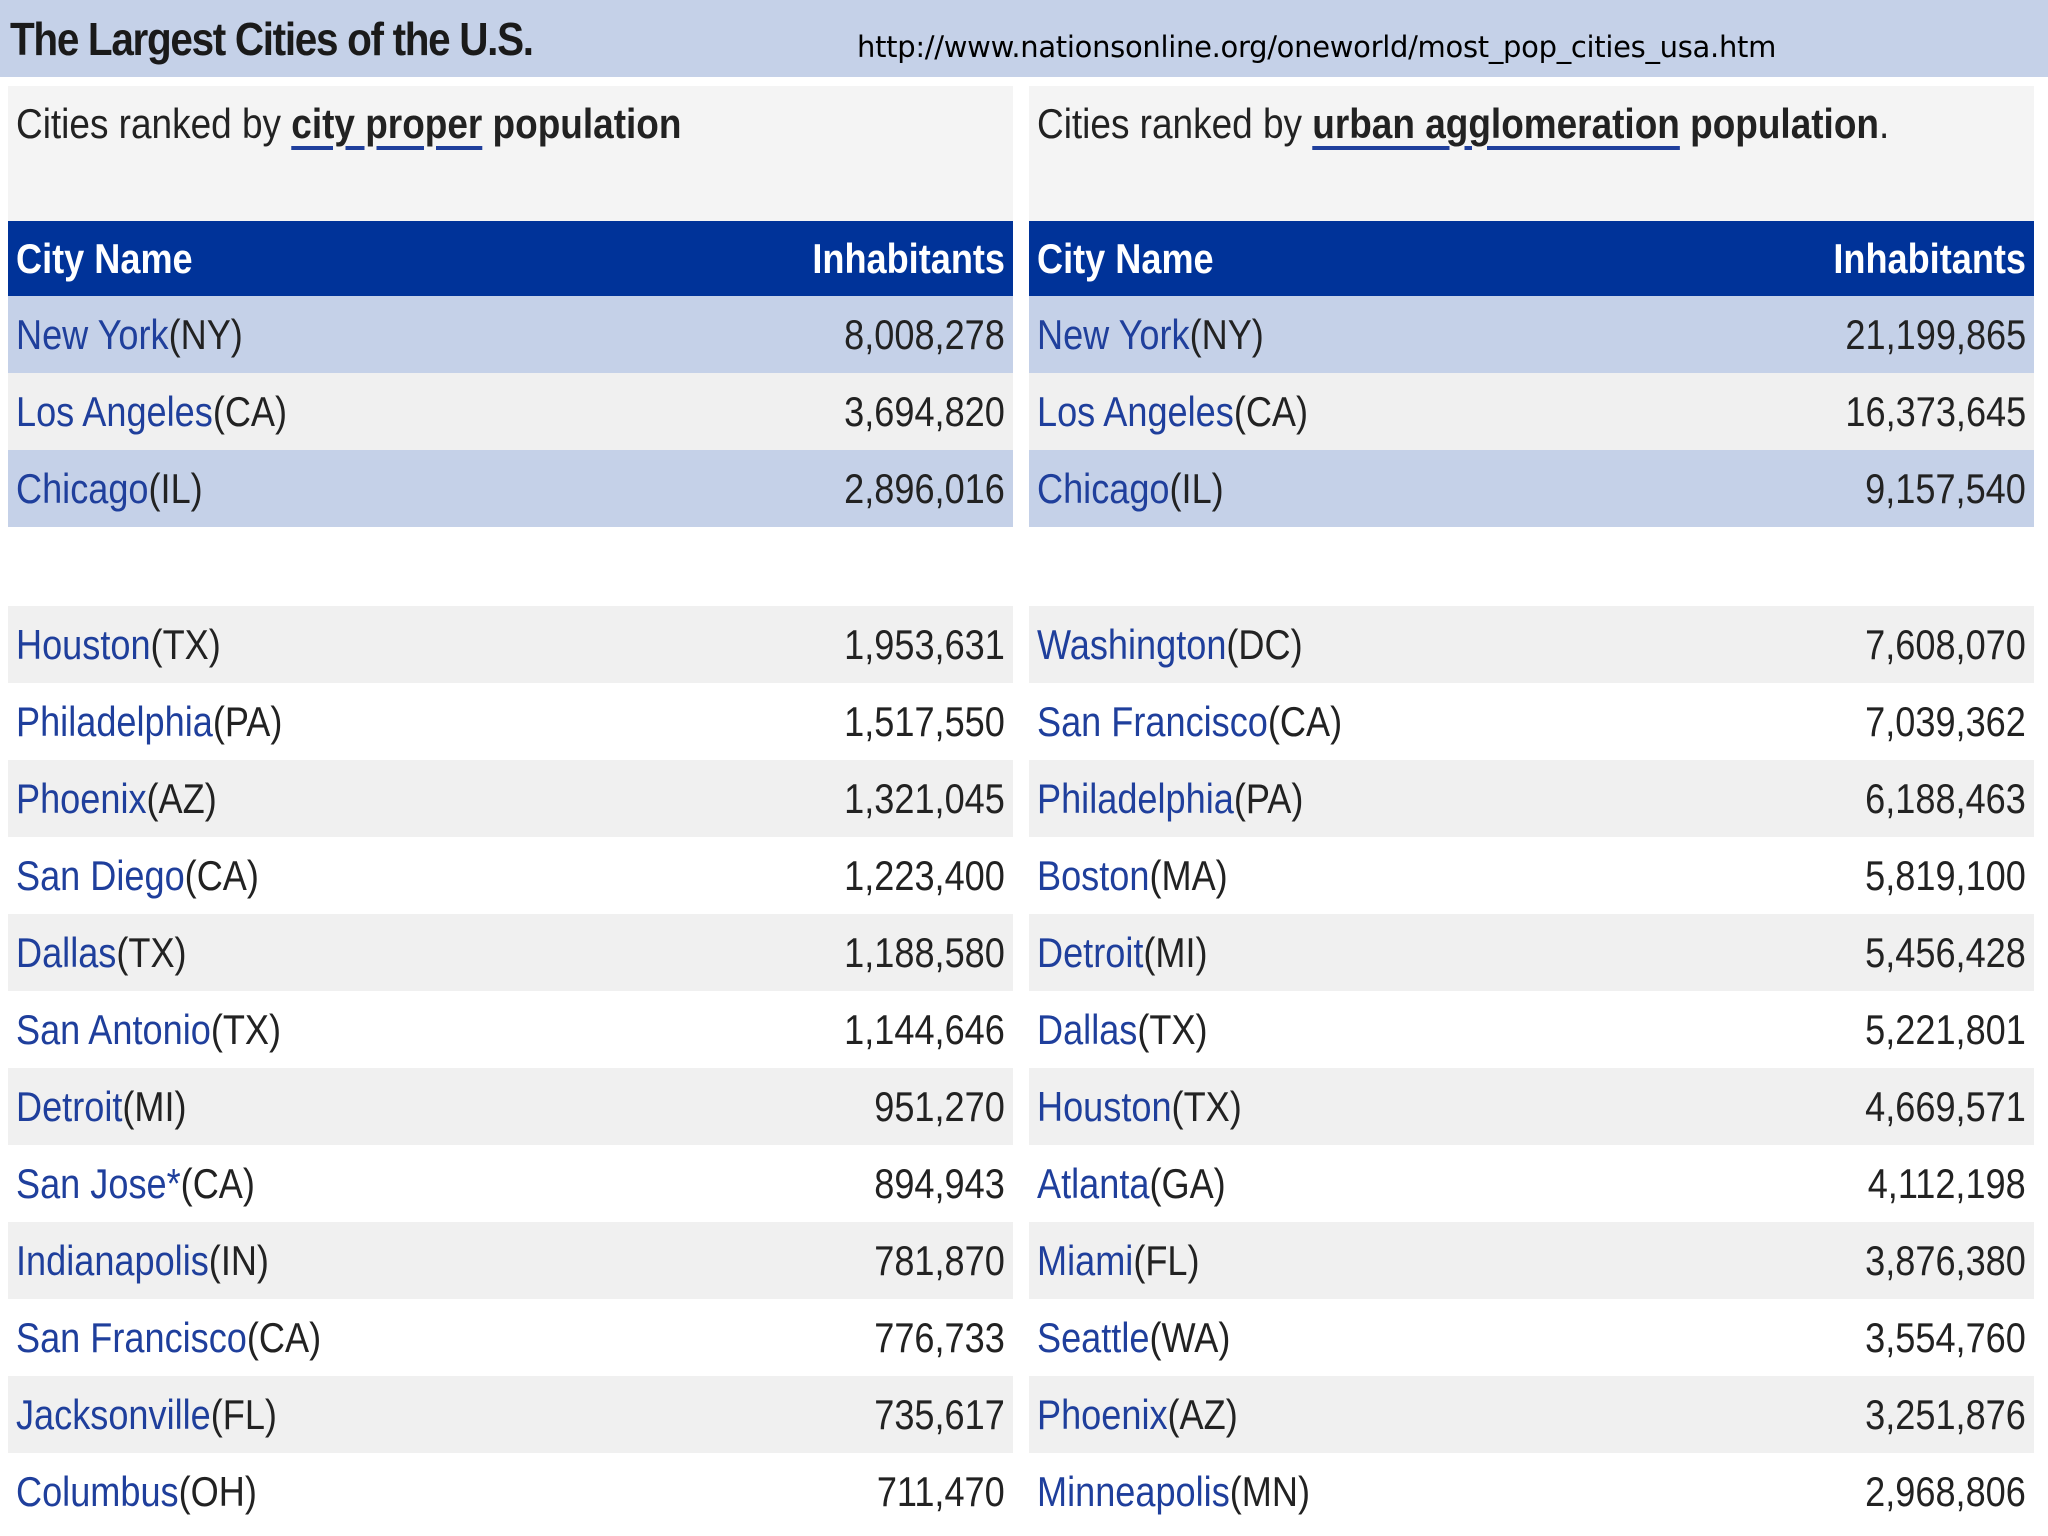 The height and width of the screenshot is (1536, 2048). Describe the element at coordinates (939, 1106) in the screenshot. I see `inhabitants-cell: 951,270` at that location.